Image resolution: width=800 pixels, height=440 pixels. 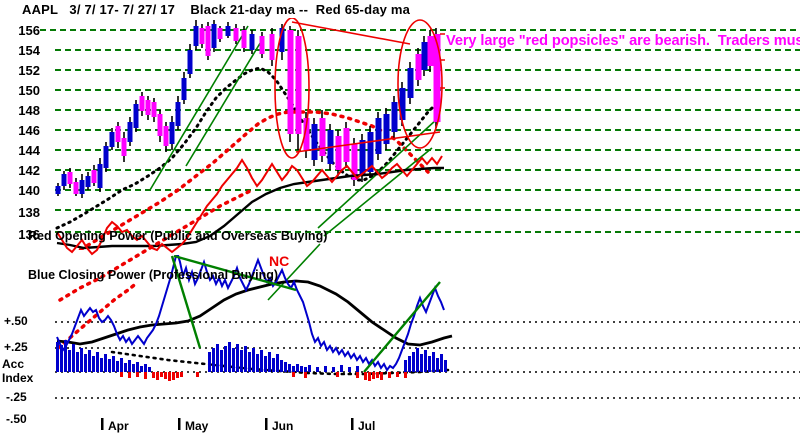 What do you see at coordinates (29, 234) in the screenshot?
I see `y-axis-label-136: 136` at bounding box center [29, 234].